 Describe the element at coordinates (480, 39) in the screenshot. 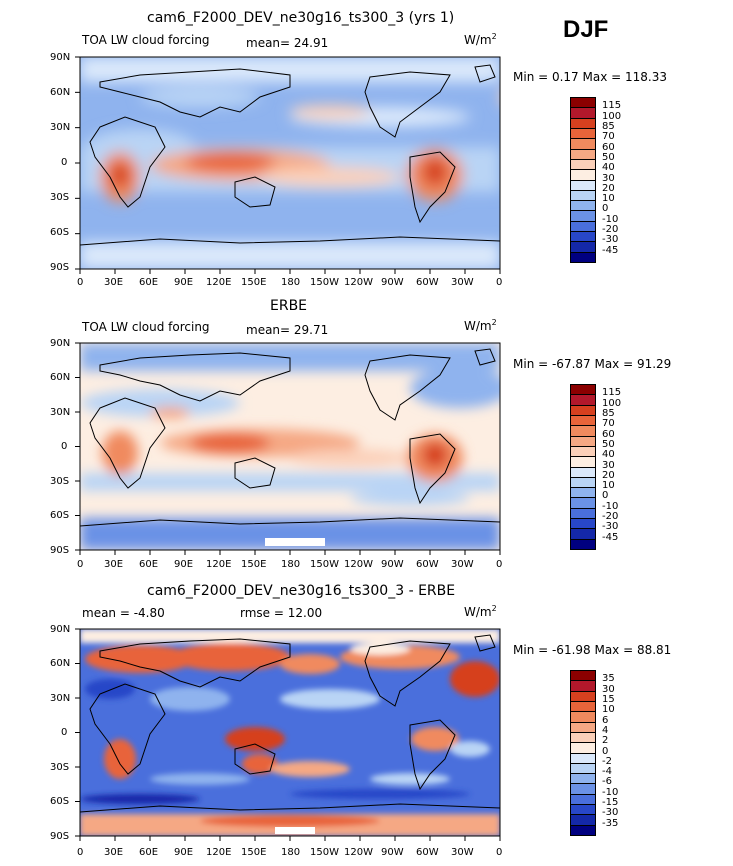

I see `panel1-units: W/m2` at that location.